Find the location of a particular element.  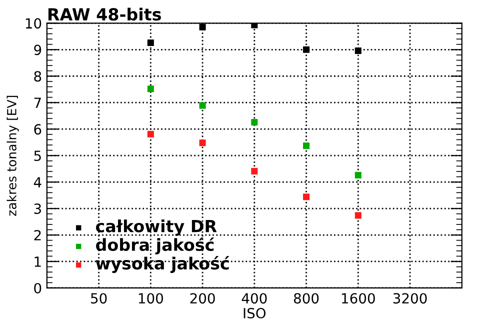

y-tick-label: 8 is located at coordinates (38, 76).